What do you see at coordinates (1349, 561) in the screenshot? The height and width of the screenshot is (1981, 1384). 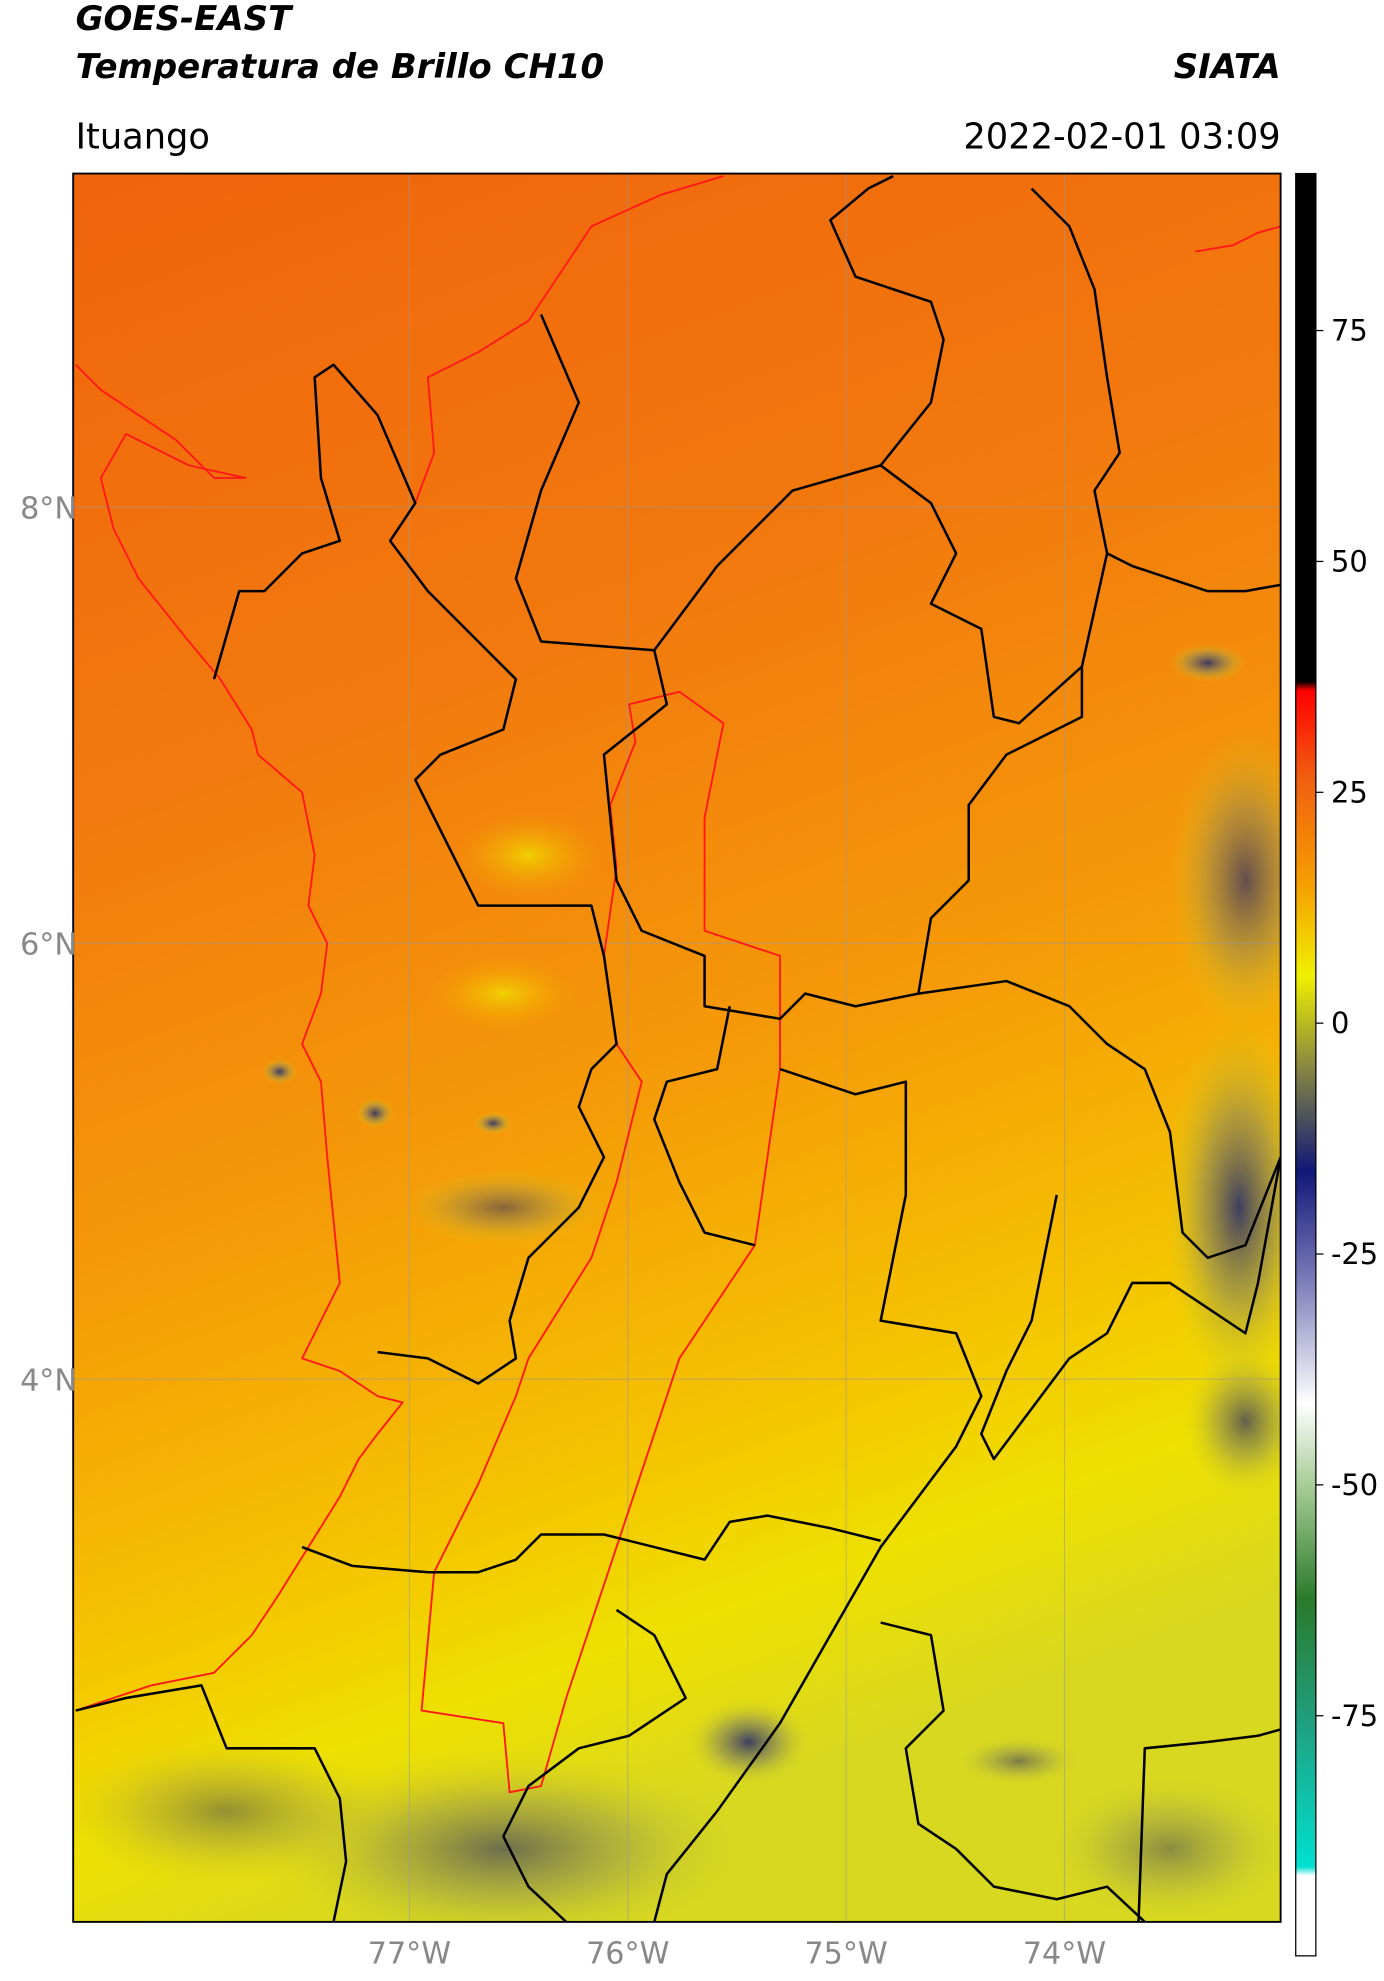 I see `colorbar-label: 50` at bounding box center [1349, 561].